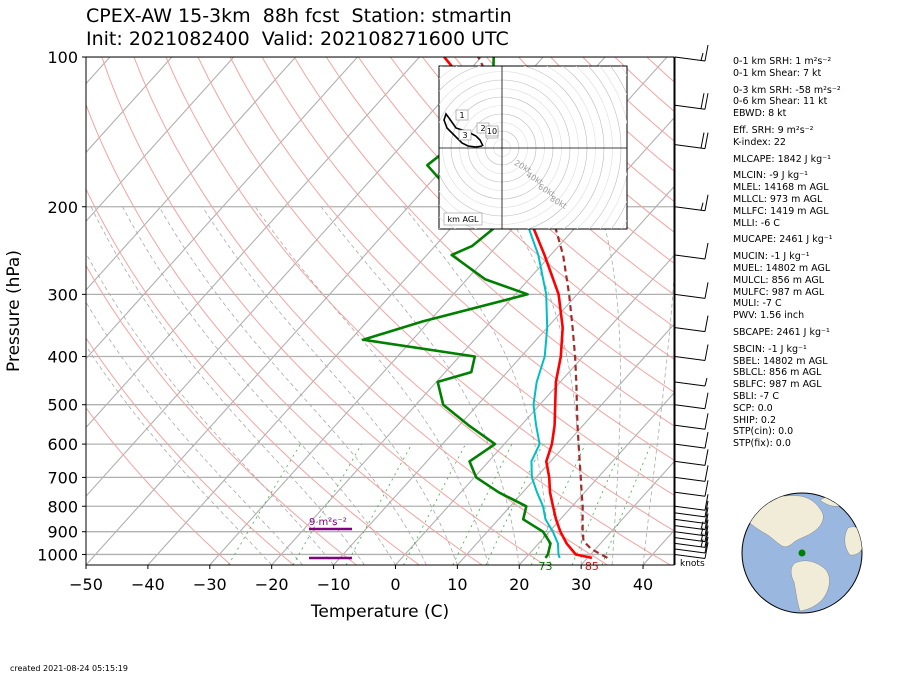 The width and height of the screenshot is (906, 675). I want to click on x-tick-label: −40, so click(148, 584).